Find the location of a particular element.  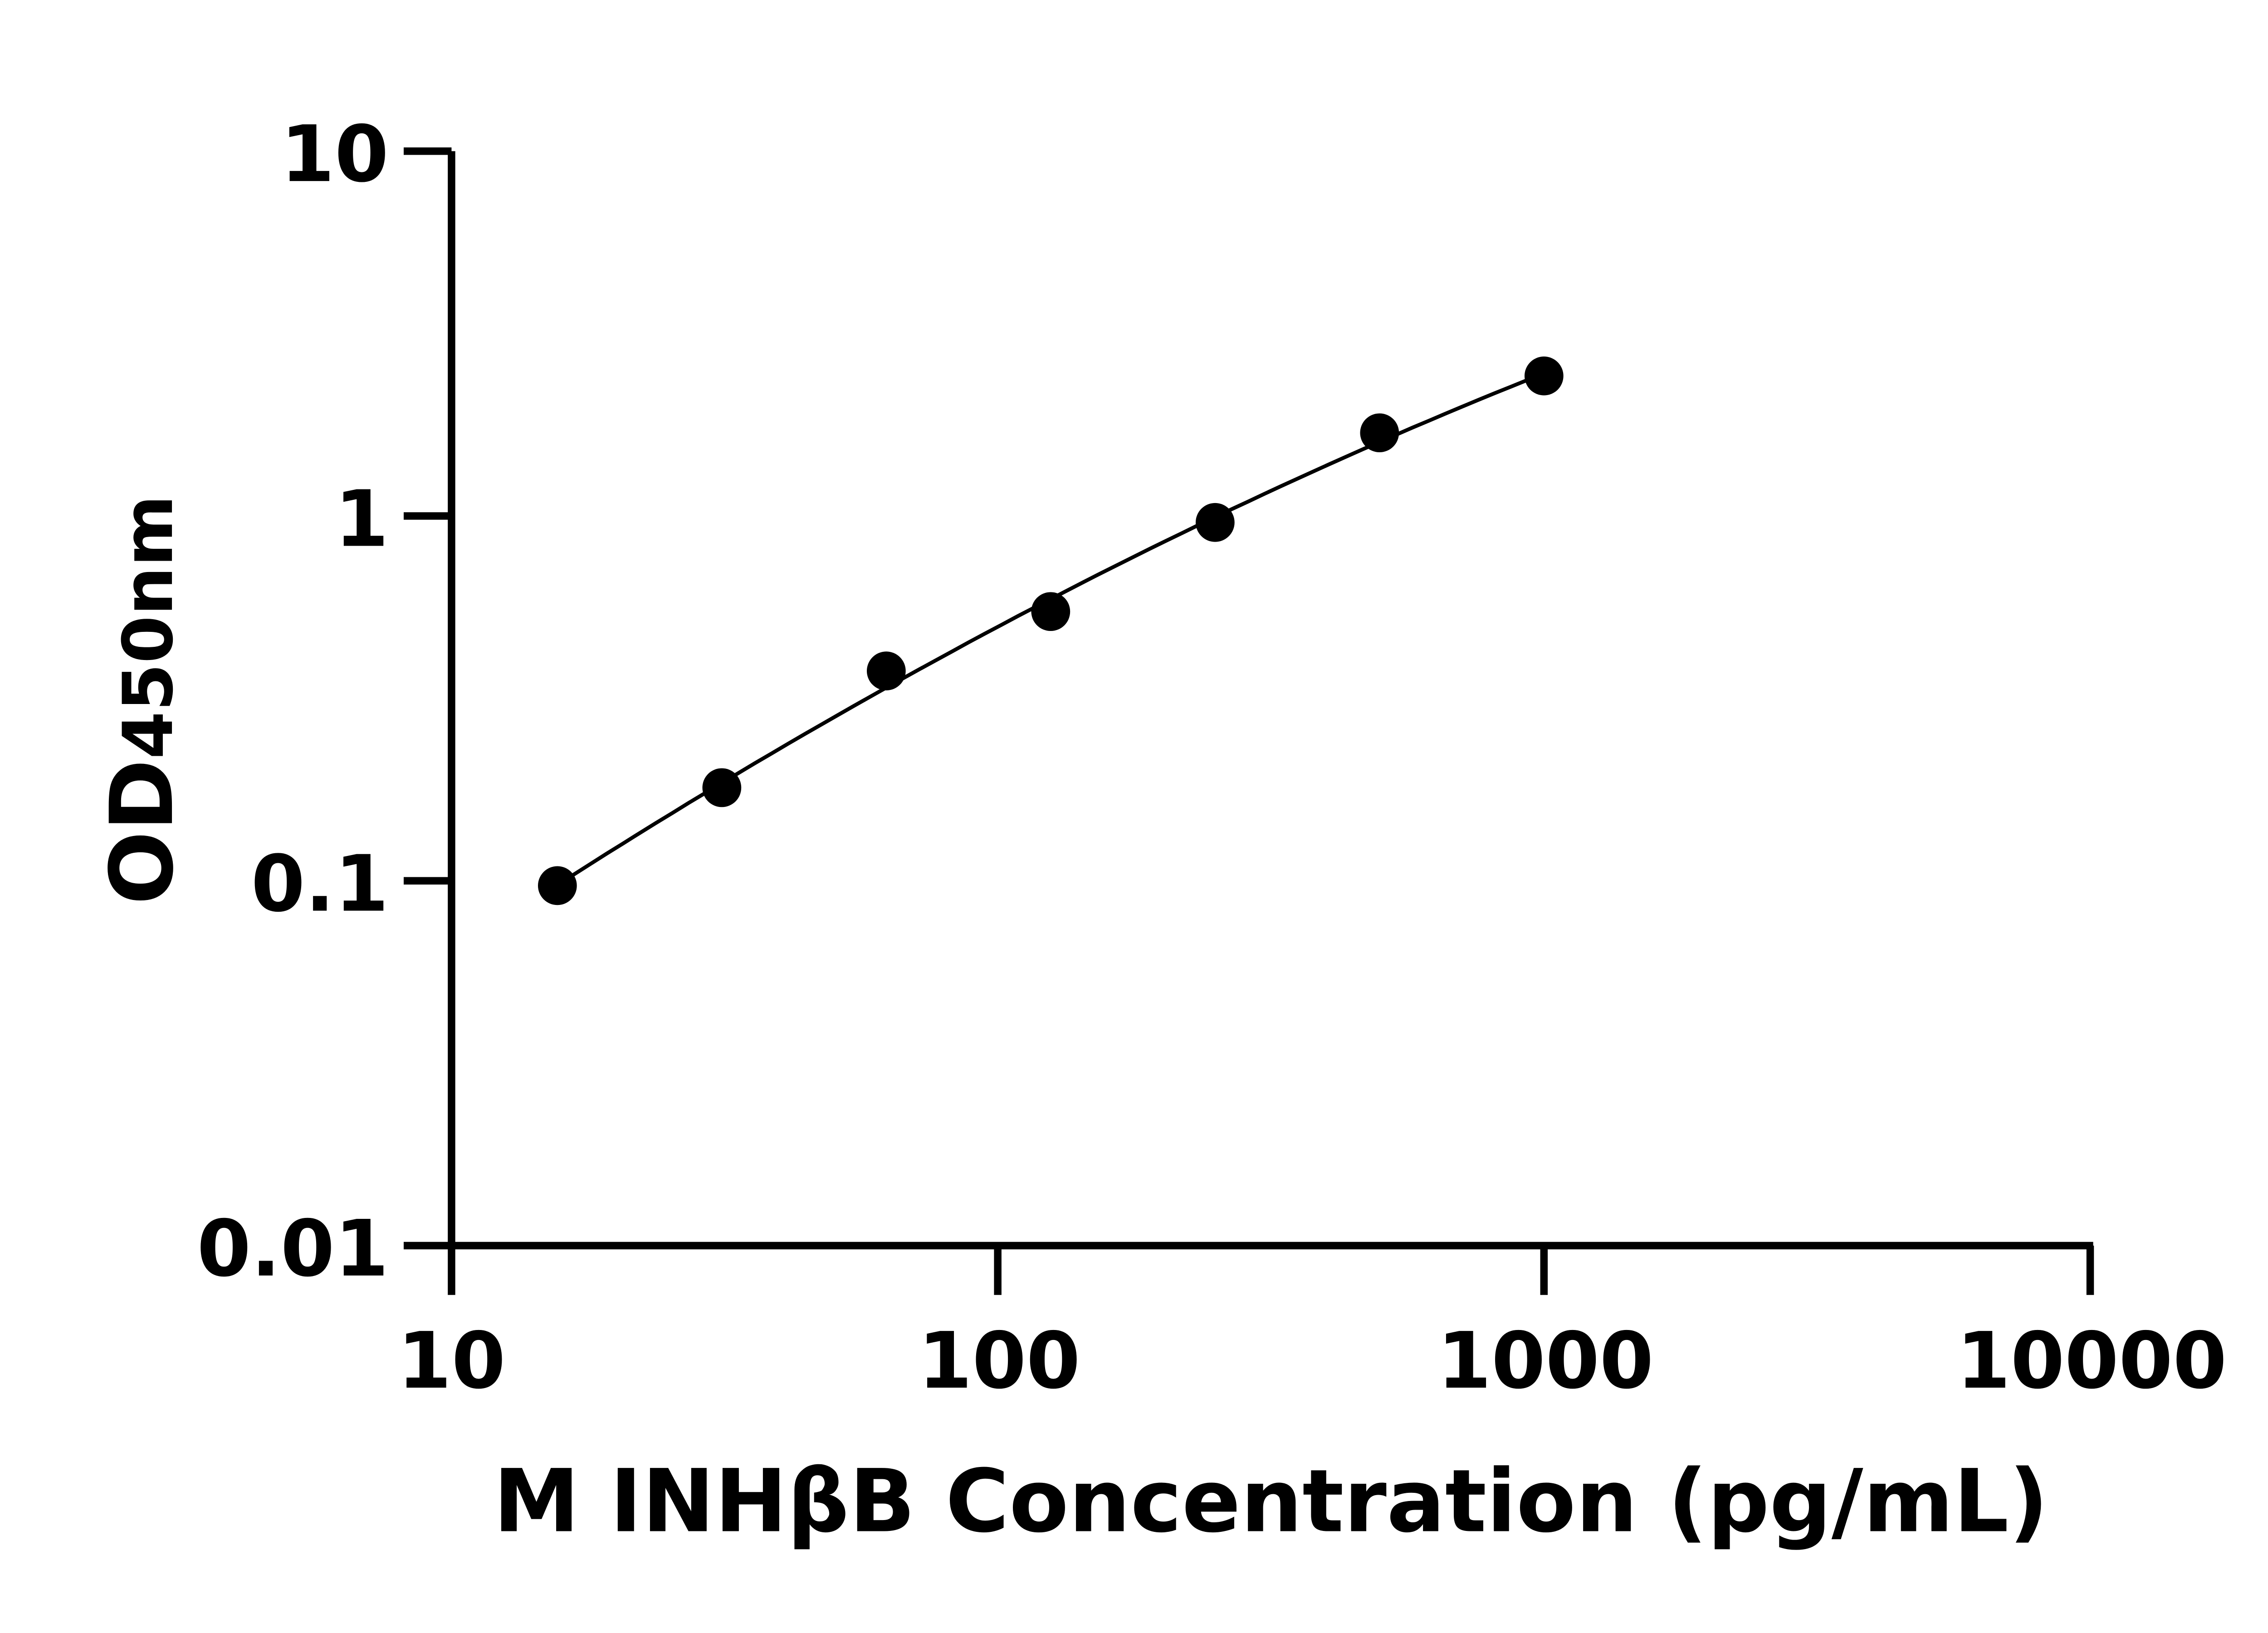

y-axis-label: OD450nm is located at coordinates (143, 700).